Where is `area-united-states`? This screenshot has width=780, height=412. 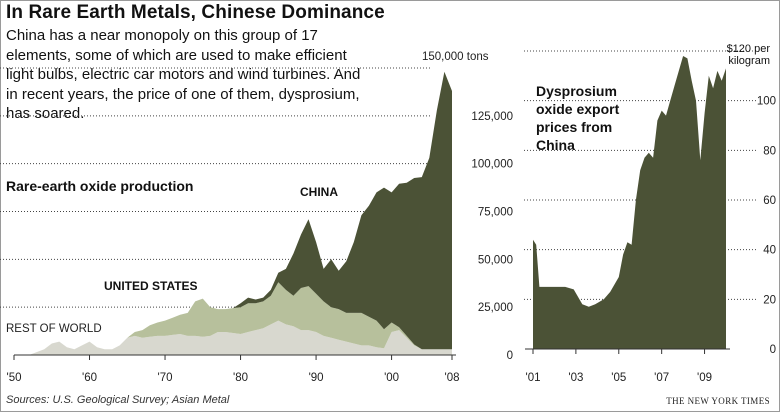
area-united-states is located at coordinates (233, 318).